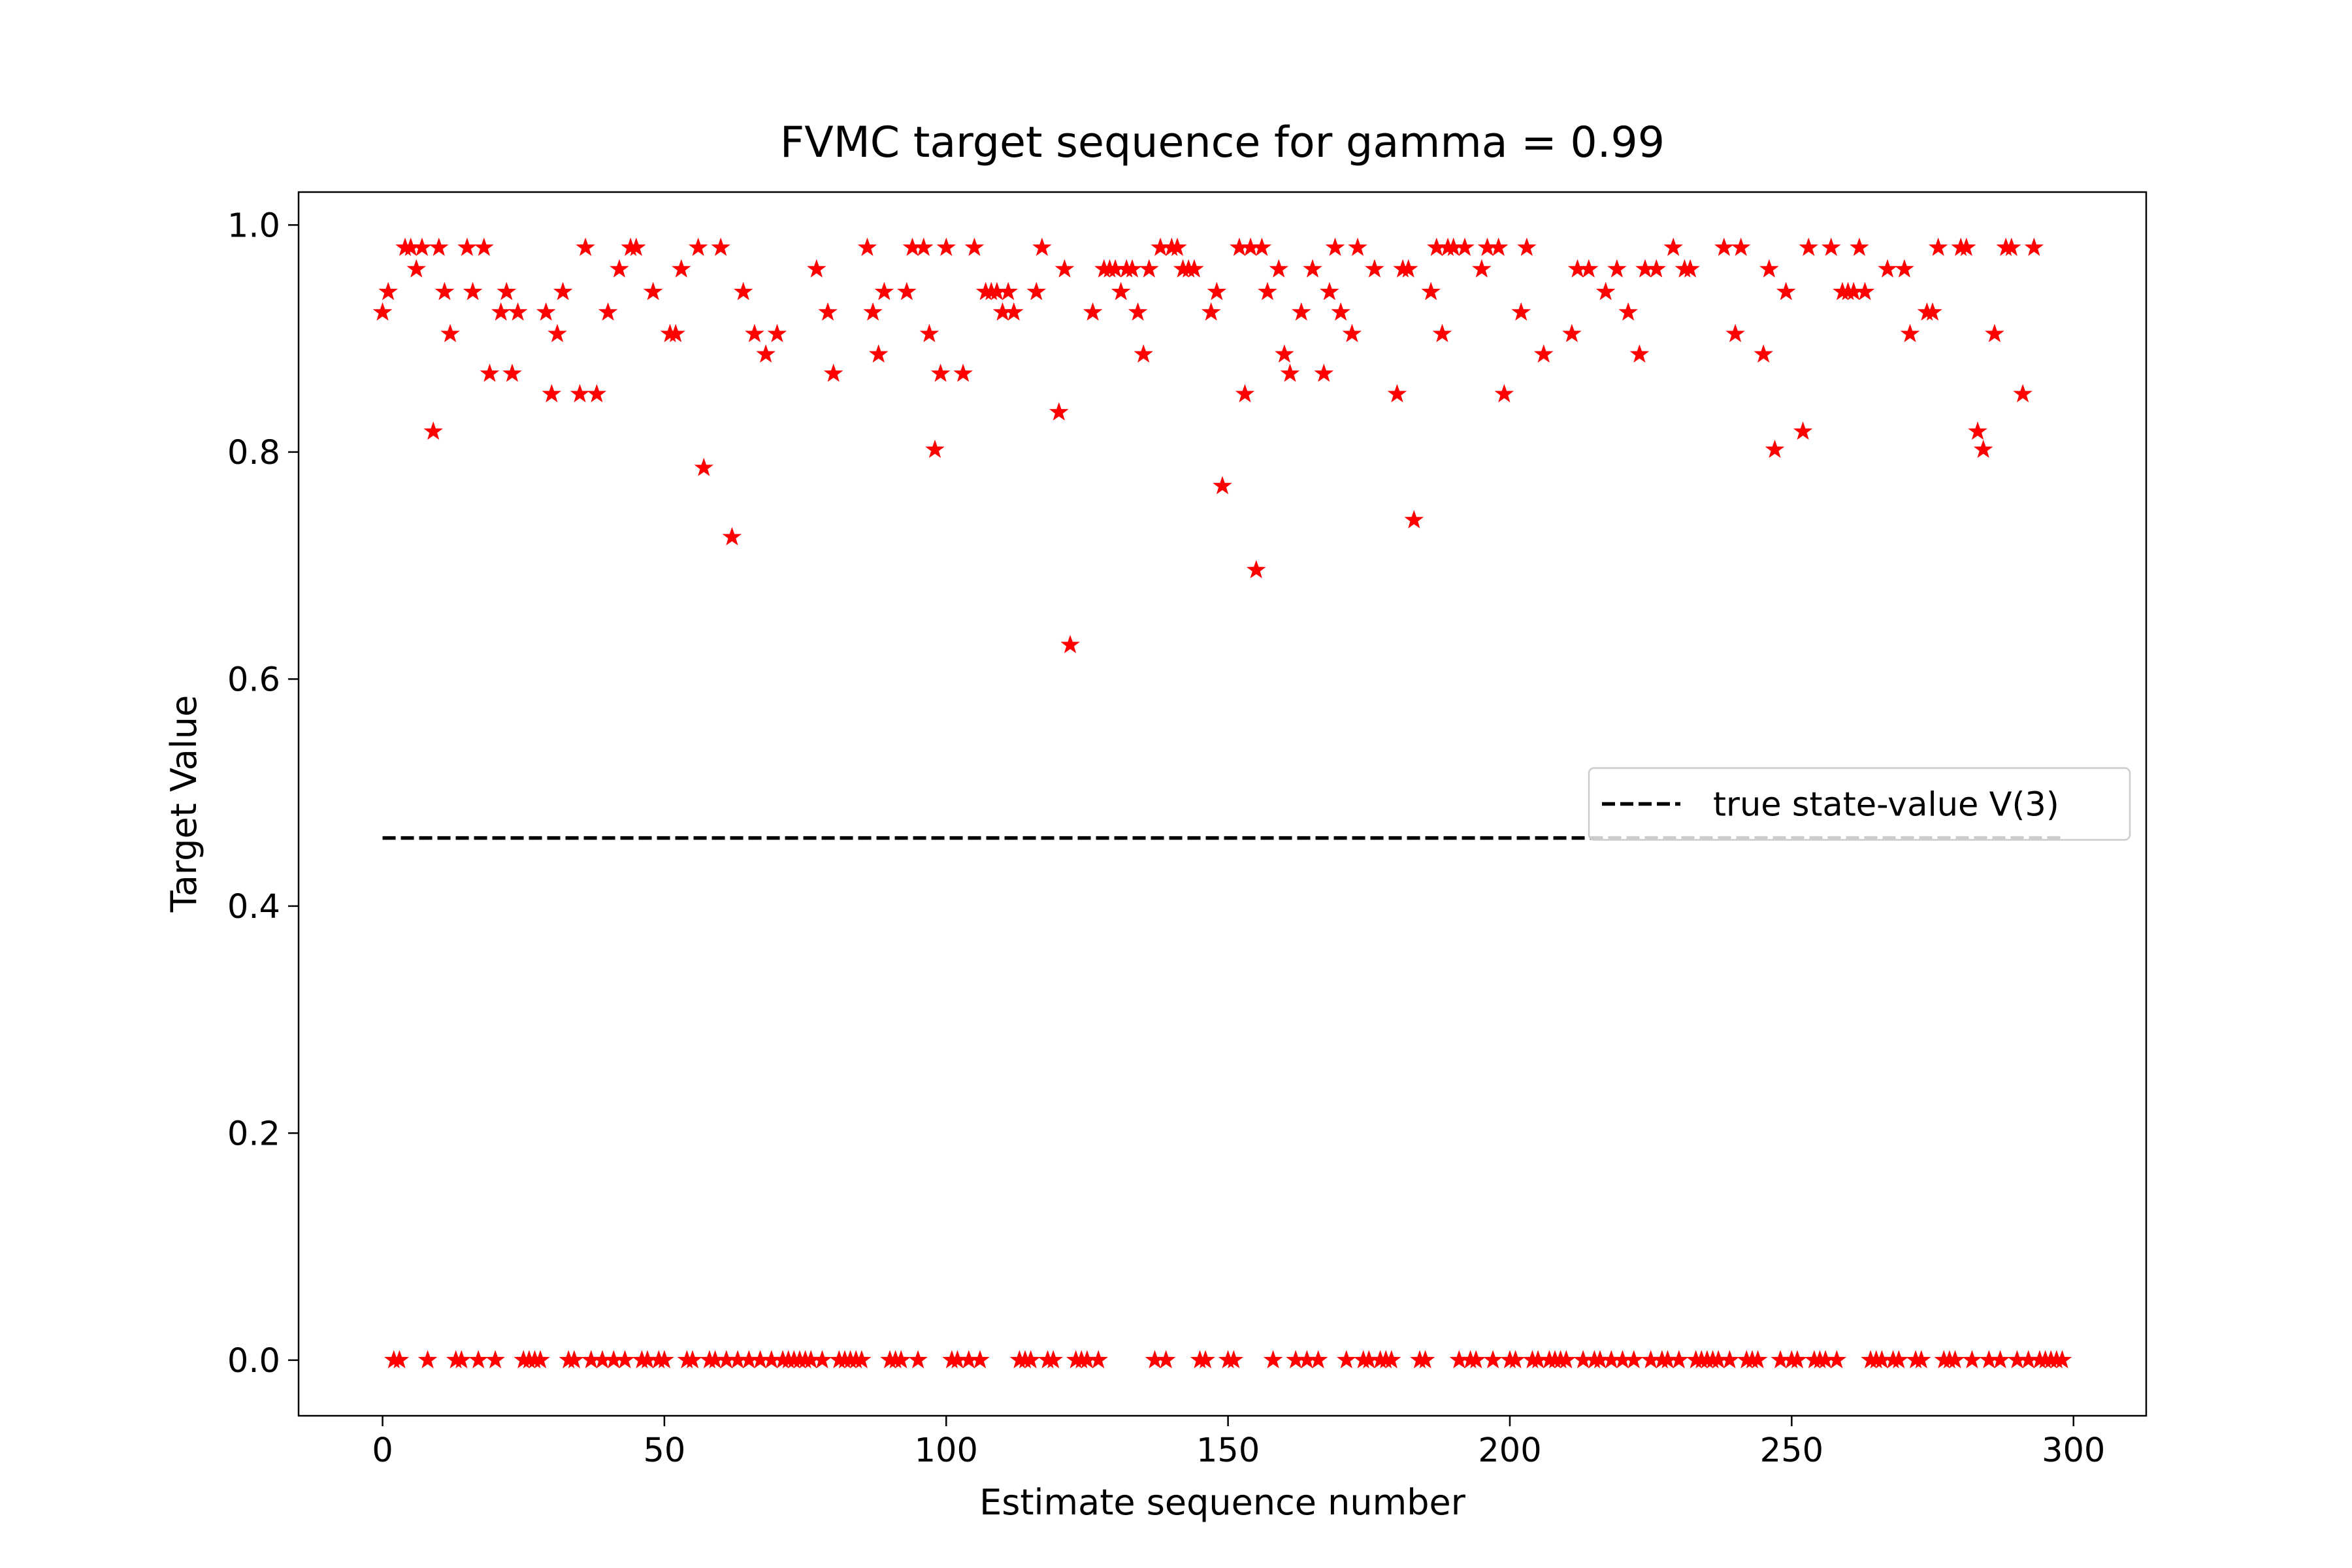 This screenshot has height=1568, width=2352. I want to click on x-tick-label: 200, so click(1509, 1450).